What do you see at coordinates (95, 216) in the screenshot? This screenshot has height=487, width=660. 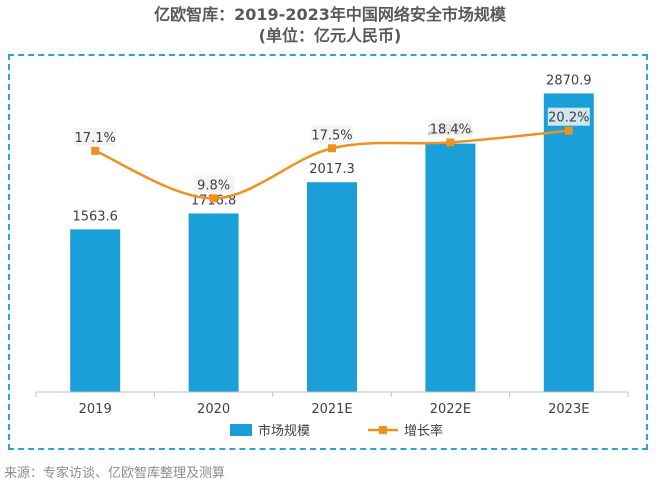 I see `bar-value-label-0: 1563.6` at bounding box center [95, 216].